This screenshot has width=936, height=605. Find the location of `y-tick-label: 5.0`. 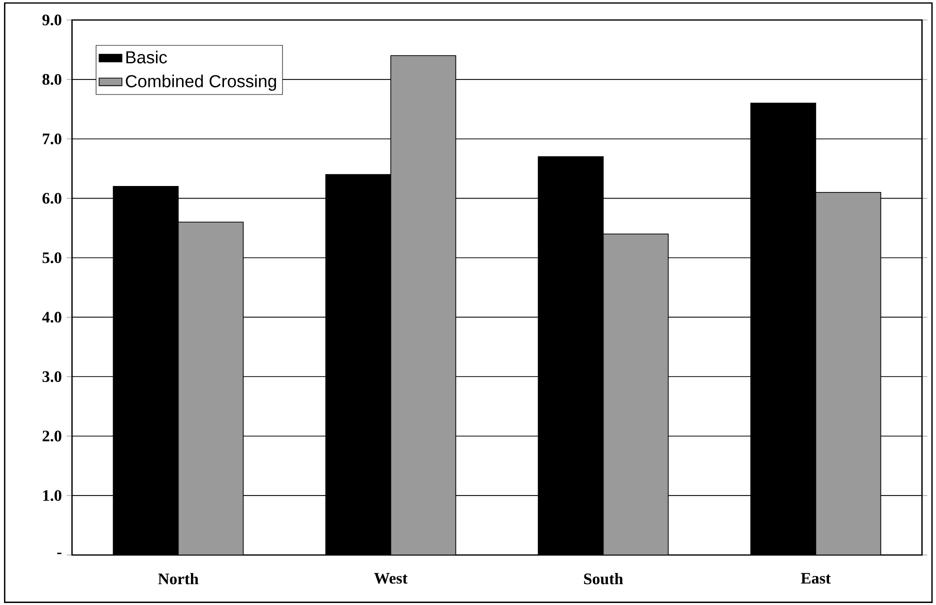

y-tick-label: 5.0 is located at coordinates (52, 258).